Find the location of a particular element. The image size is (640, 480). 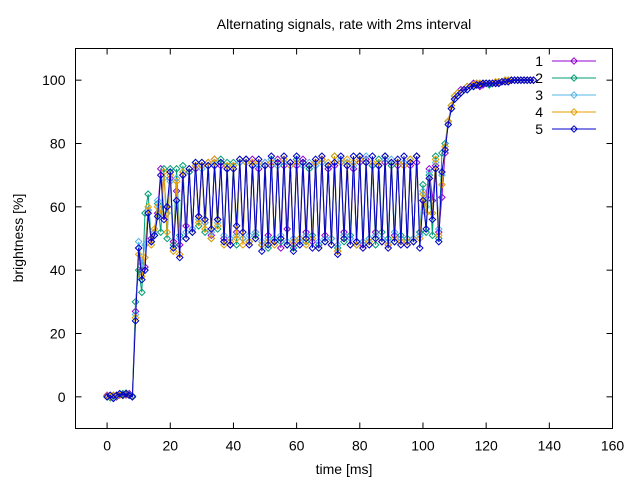

y-tick-label: 40 is located at coordinates (58, 270).